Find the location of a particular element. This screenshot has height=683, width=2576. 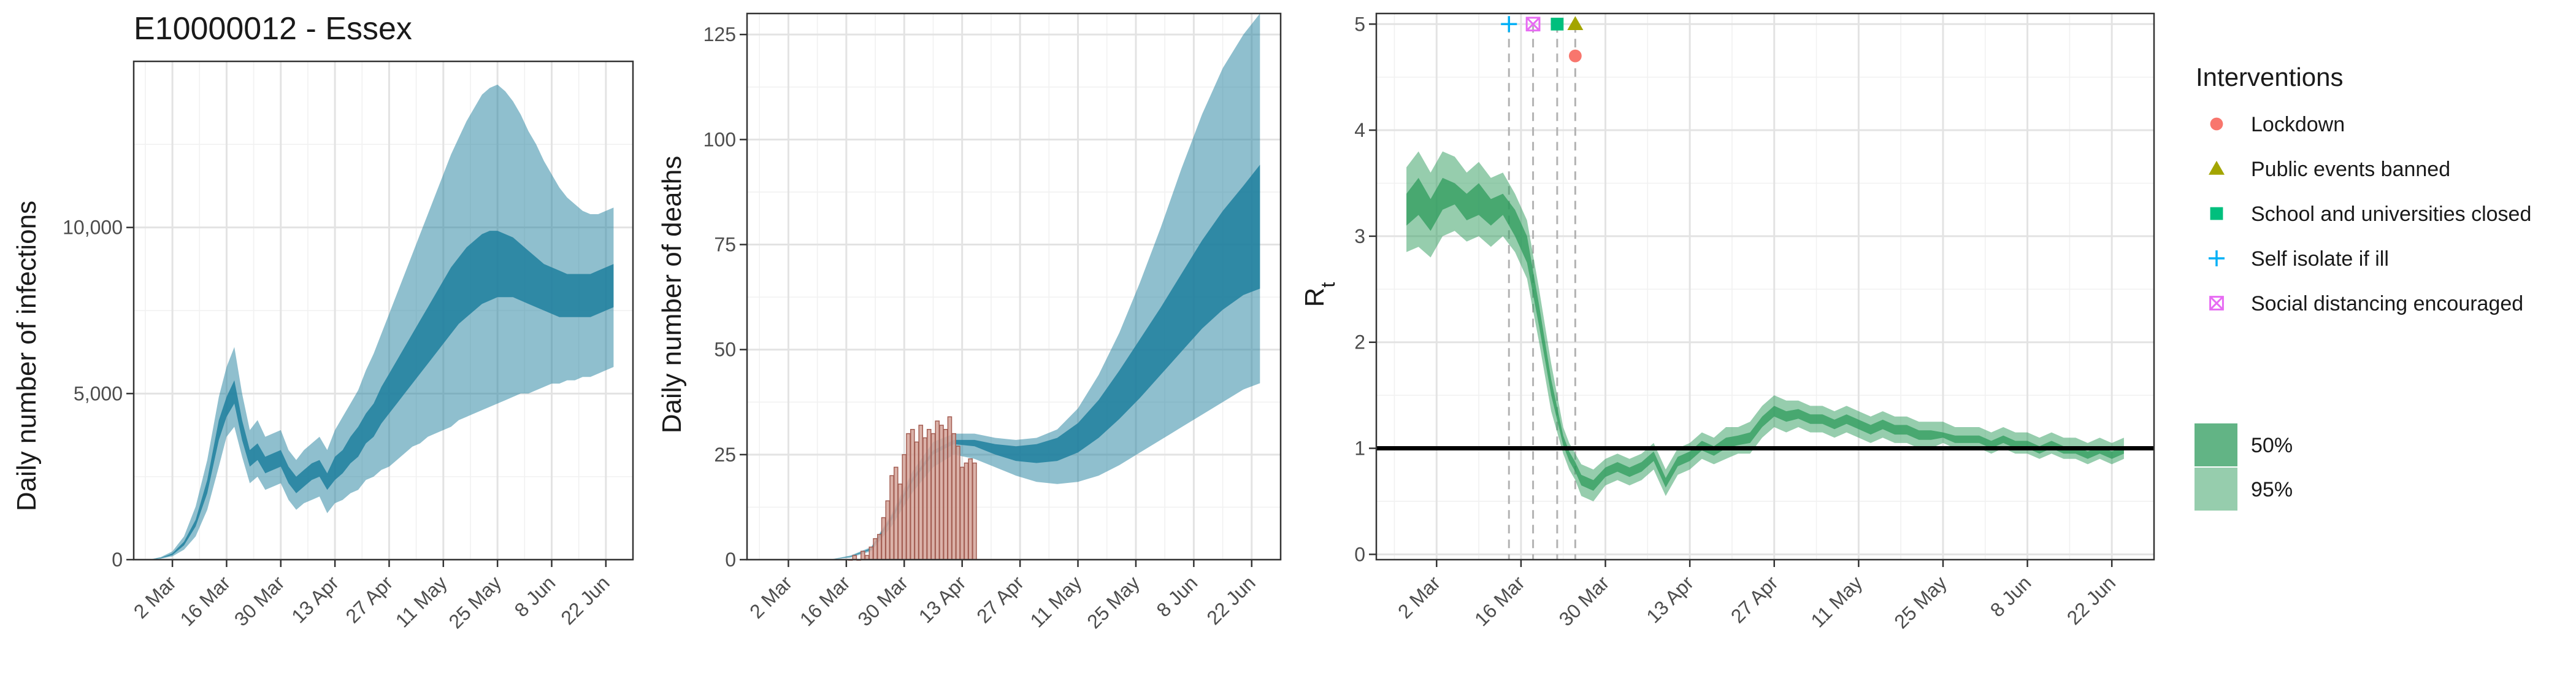

y-tick-label: 1 is located at coordinates (1359, 449).